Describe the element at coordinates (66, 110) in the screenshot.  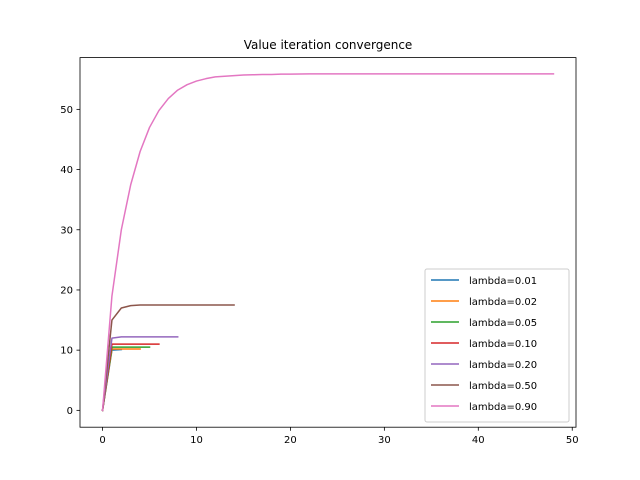
I see `y-tick-label-5: 50` at that location.